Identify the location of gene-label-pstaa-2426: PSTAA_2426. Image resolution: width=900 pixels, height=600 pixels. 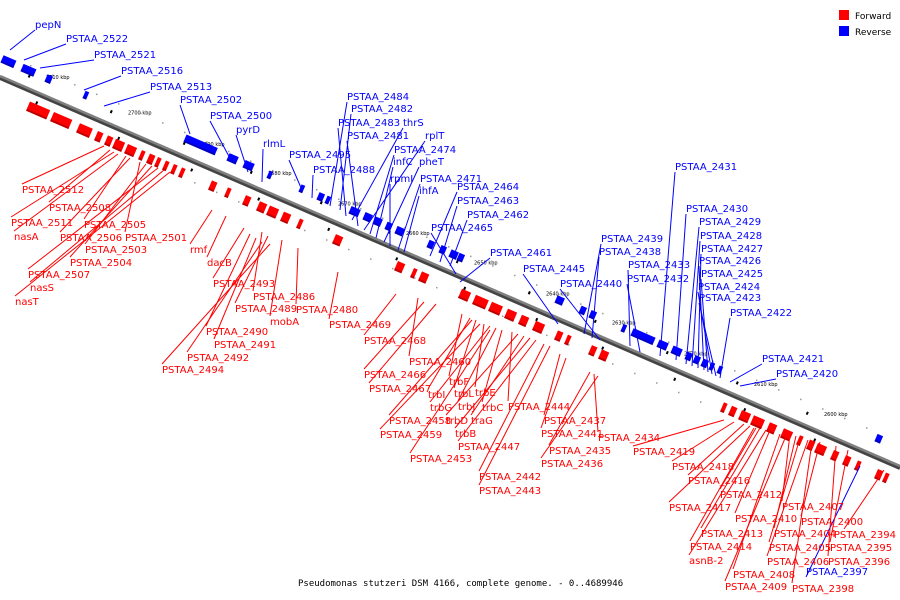
(730, 261).